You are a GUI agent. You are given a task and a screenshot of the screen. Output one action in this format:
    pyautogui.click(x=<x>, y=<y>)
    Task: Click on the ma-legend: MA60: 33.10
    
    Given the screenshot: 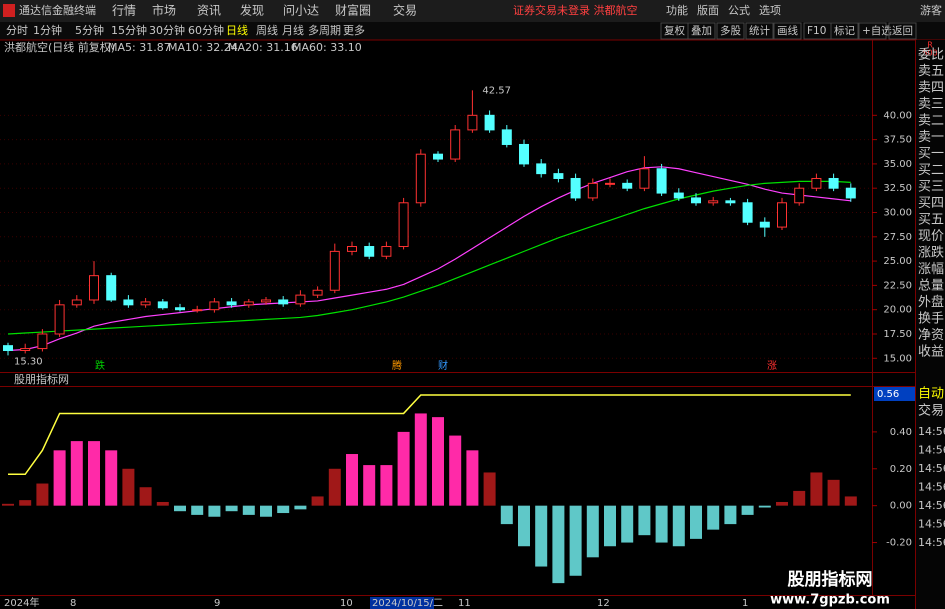 What is the action you would take?
    pyautogui.click(x=327, y=47)
    